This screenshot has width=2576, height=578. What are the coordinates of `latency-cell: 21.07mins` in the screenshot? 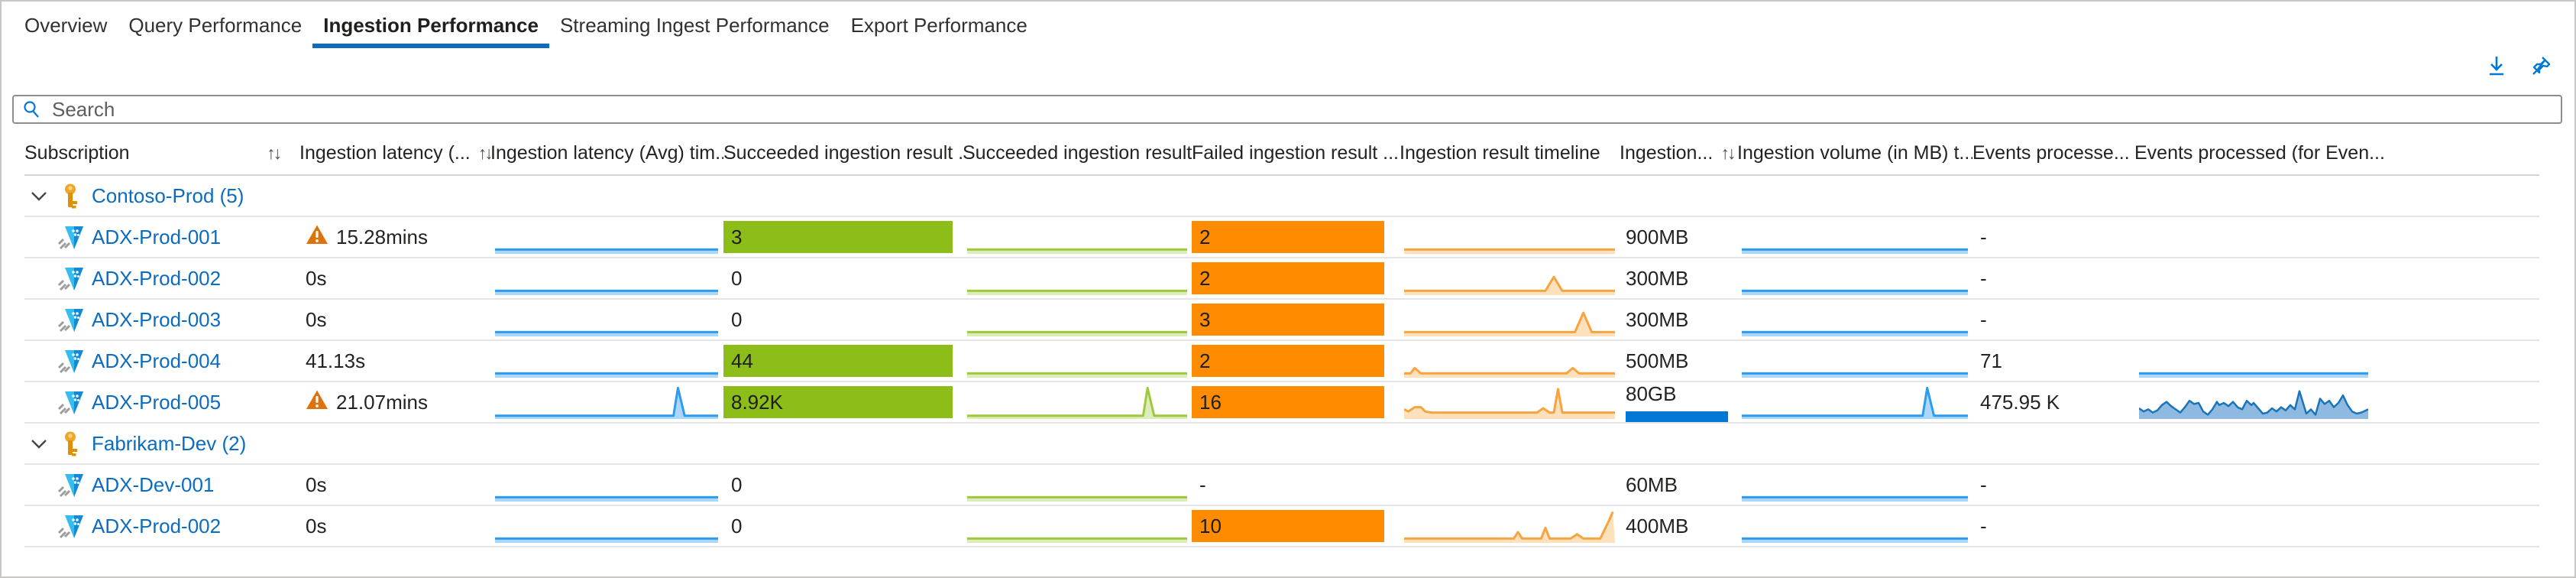 It's located at (394, 402).